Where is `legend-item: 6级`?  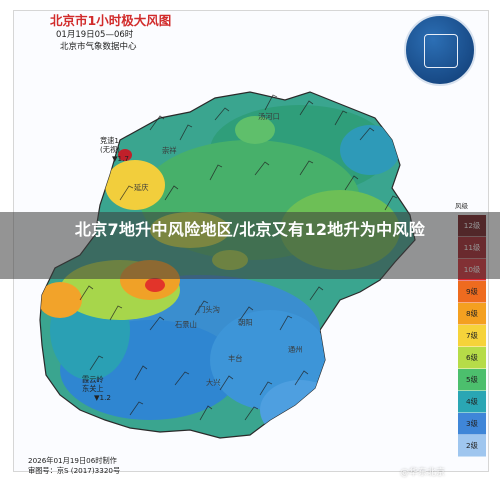
legend-item: 6级 is located at coordinates (472, 358).